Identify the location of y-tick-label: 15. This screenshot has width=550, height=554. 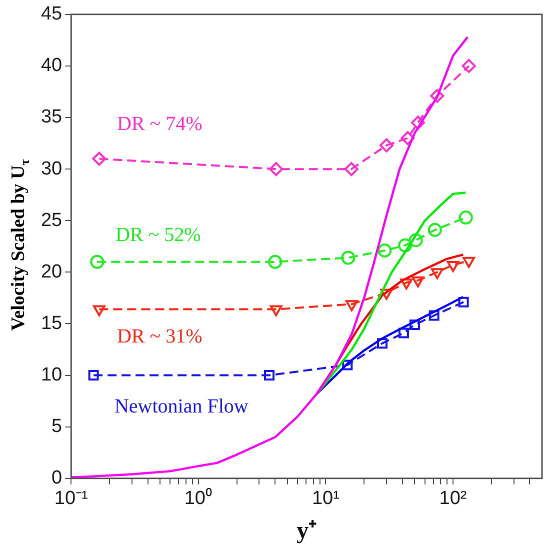
(51, 323).